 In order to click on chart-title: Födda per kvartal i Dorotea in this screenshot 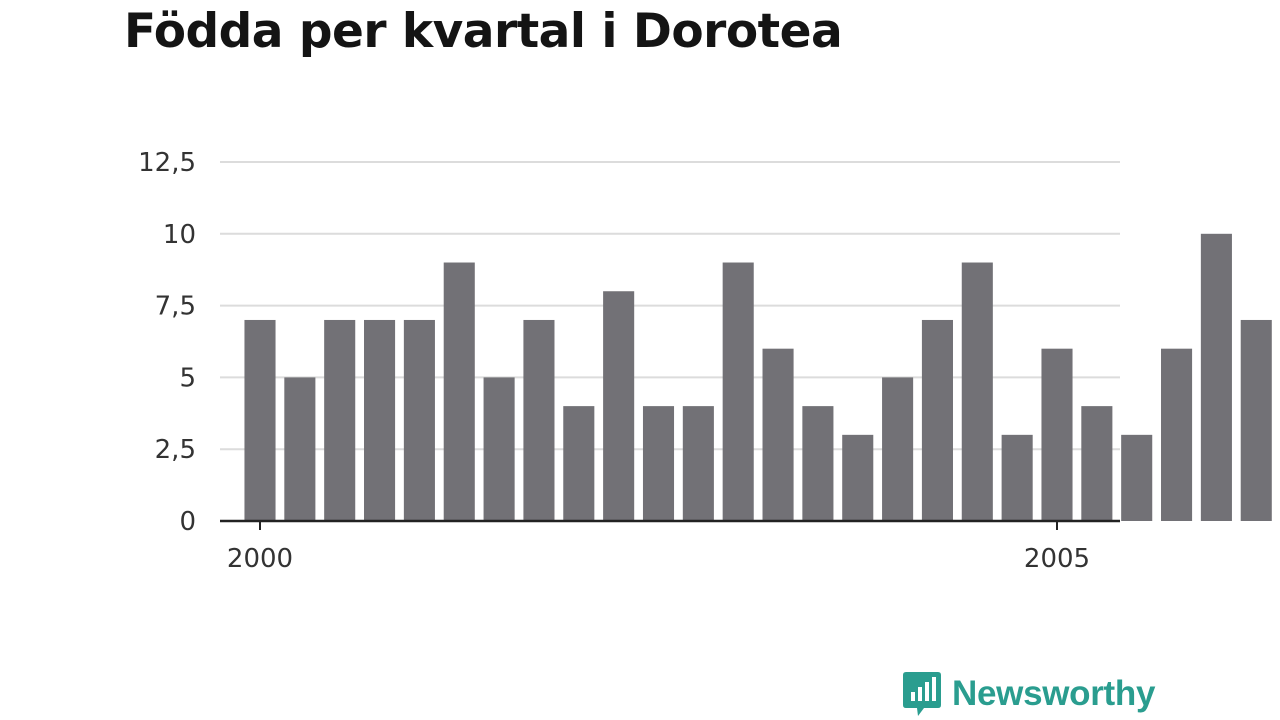, I will do `click(483, 31)`.